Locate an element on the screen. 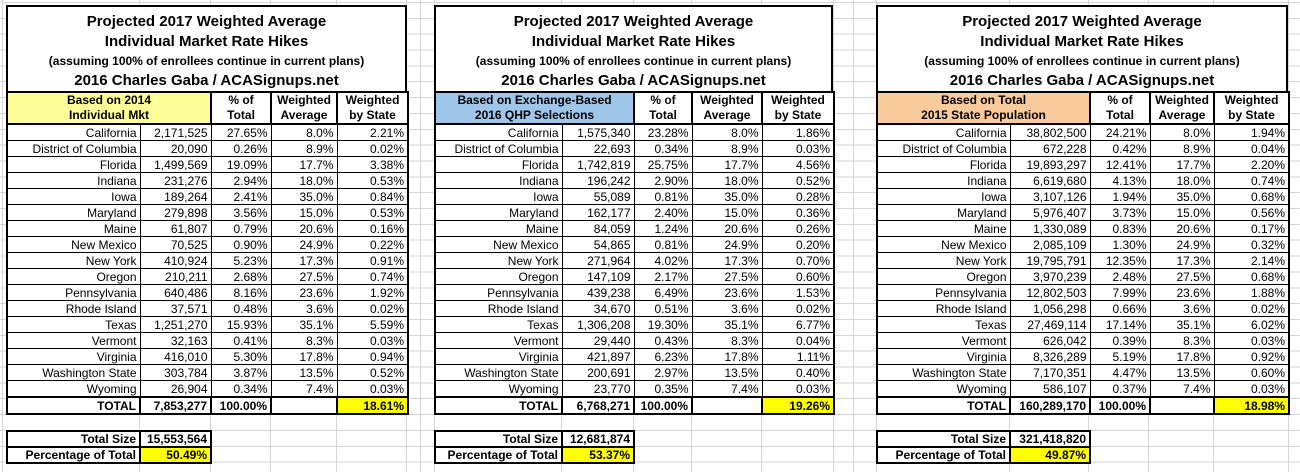  cell-value: 416,010 is located at coordinates (175, 356).